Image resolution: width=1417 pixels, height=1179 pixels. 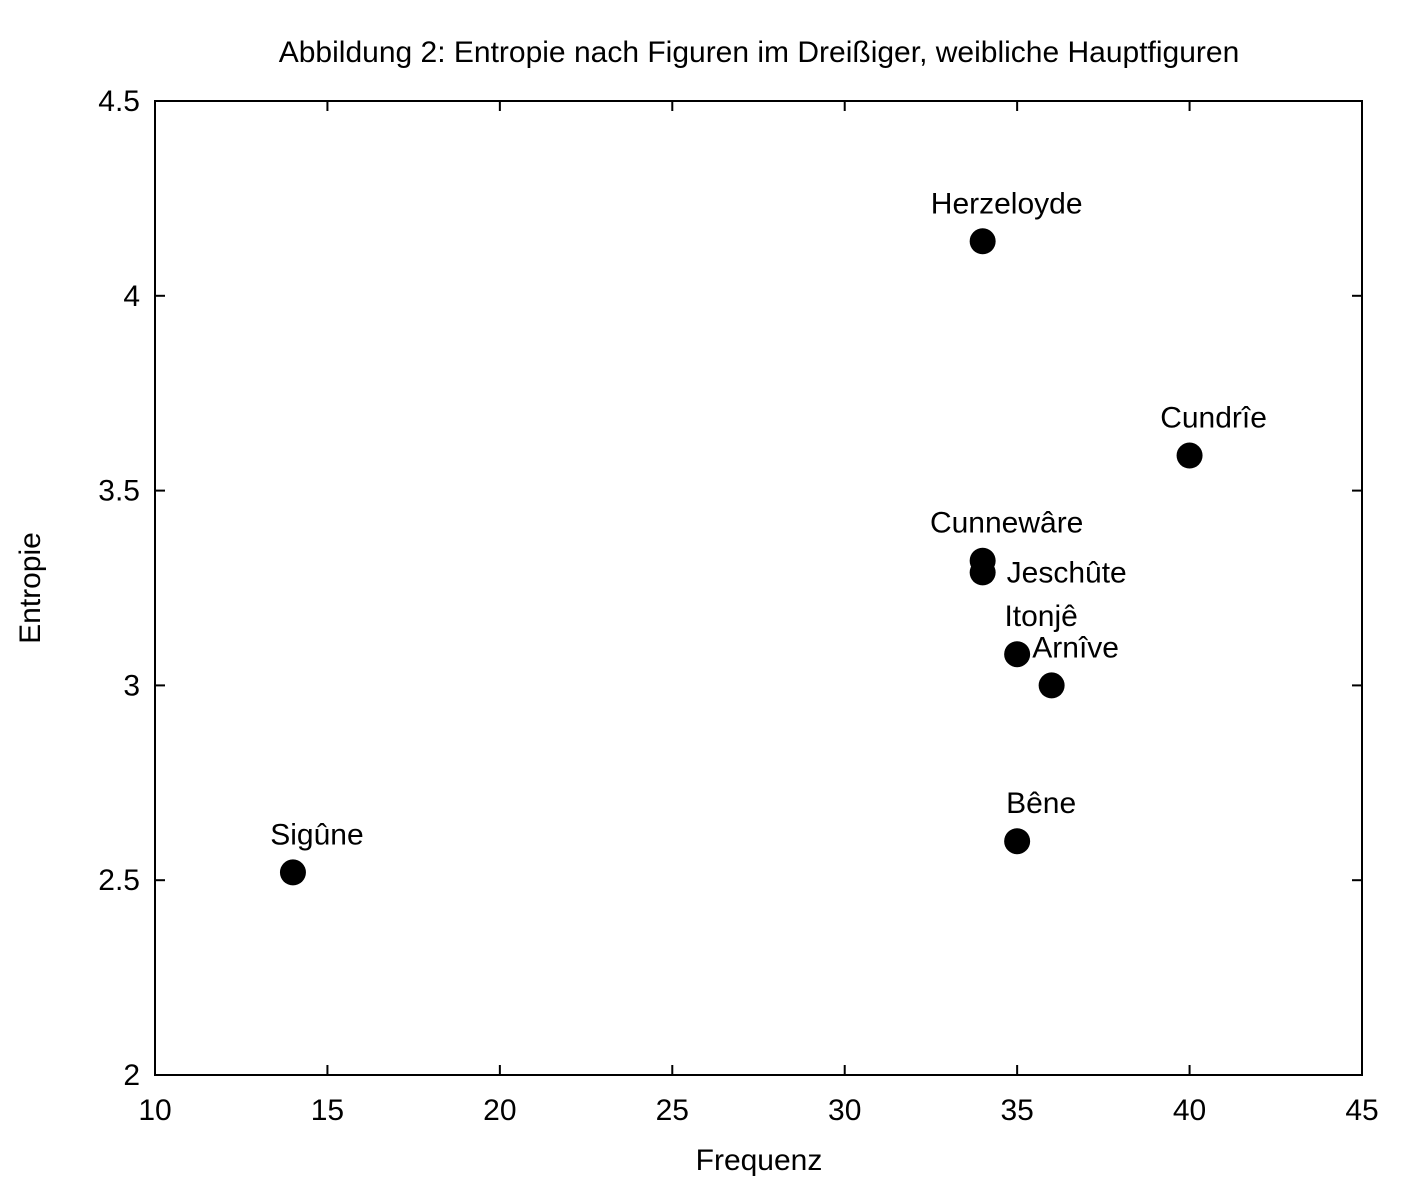 What do you see at coordinates (1040, 616) in the screenshot?
I see `data-label: Itonjê` at bounding box center [1040, 616].